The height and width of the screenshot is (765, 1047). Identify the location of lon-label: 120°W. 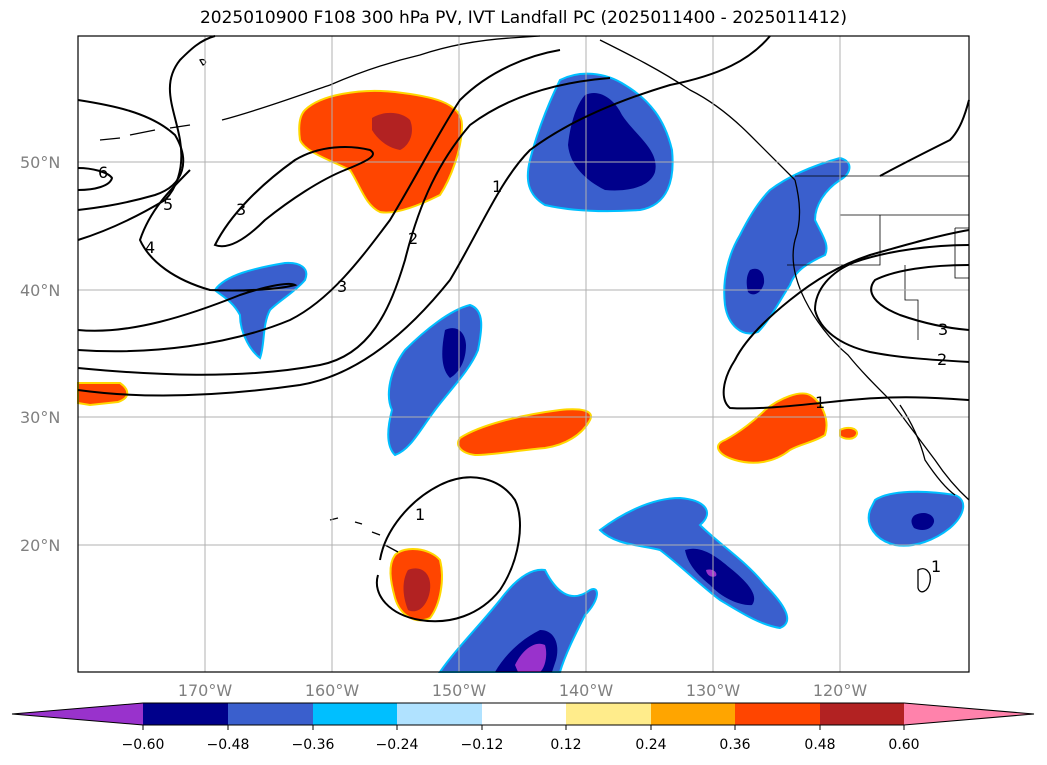
(840, 690).